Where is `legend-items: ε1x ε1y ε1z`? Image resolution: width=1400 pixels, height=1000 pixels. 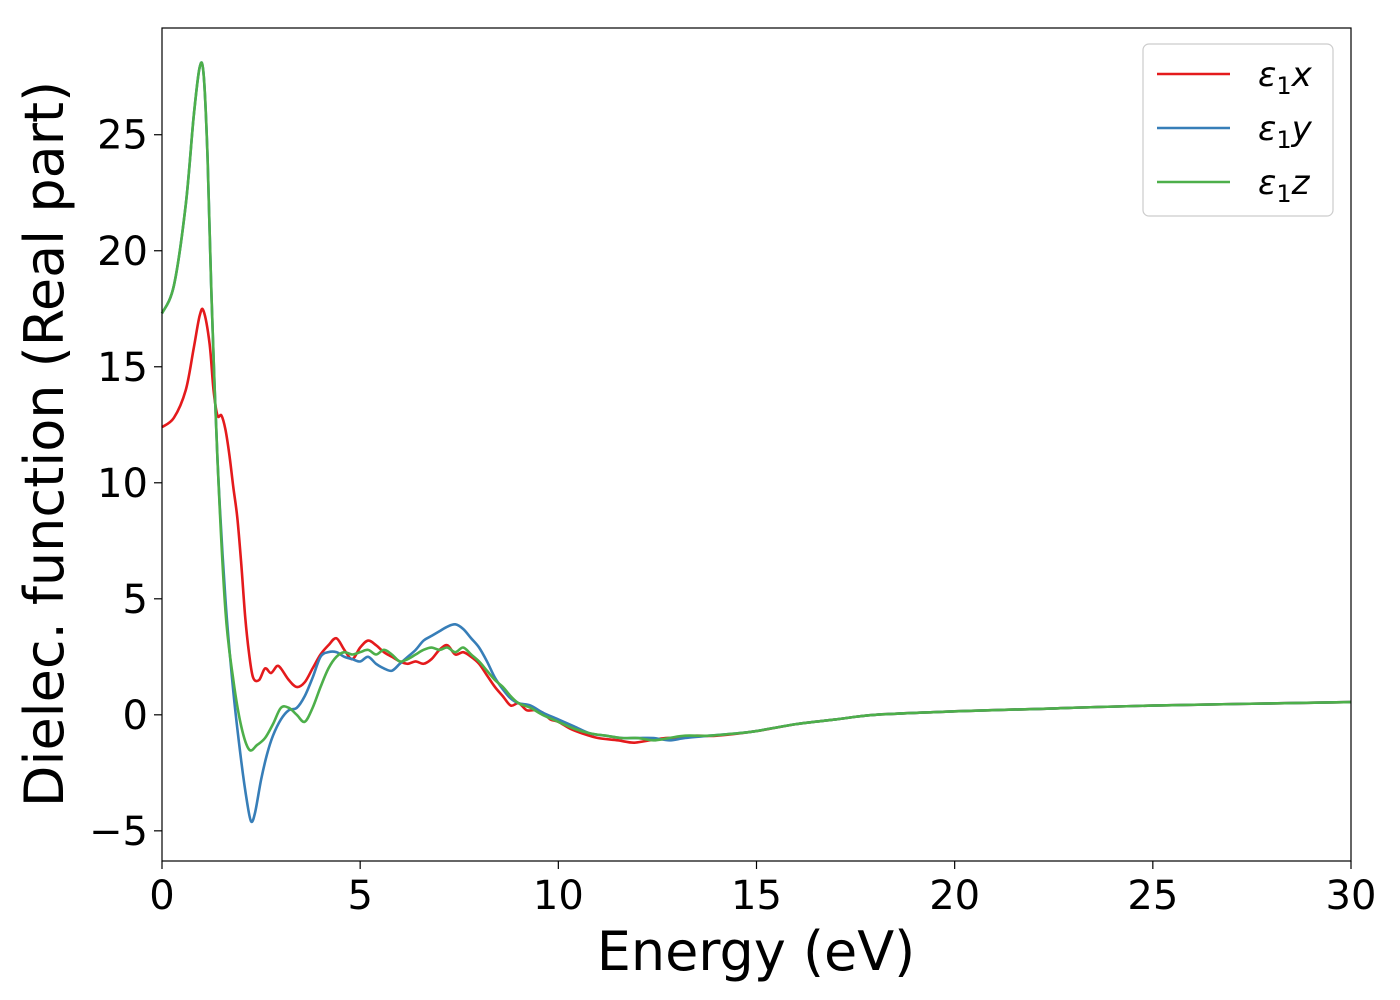 legend-items: ε1x ε1y ε1z is located at coordinates (1235, 131).